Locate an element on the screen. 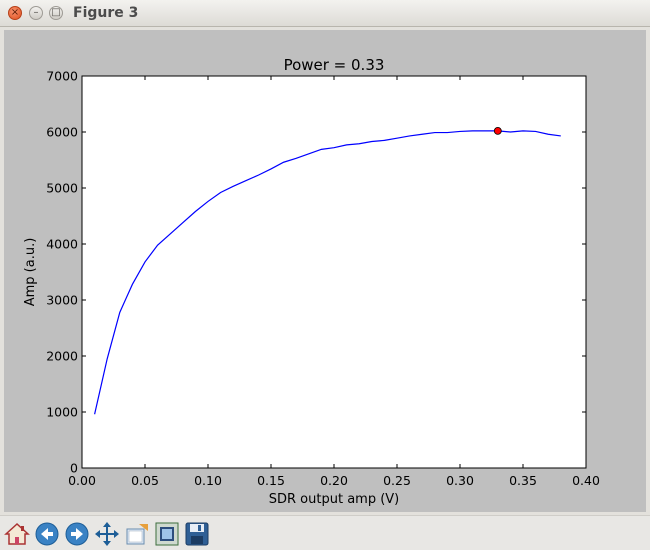 The width and height of the screenshot is (650, 550). close-icon: × is located at coordinates (15, 12).